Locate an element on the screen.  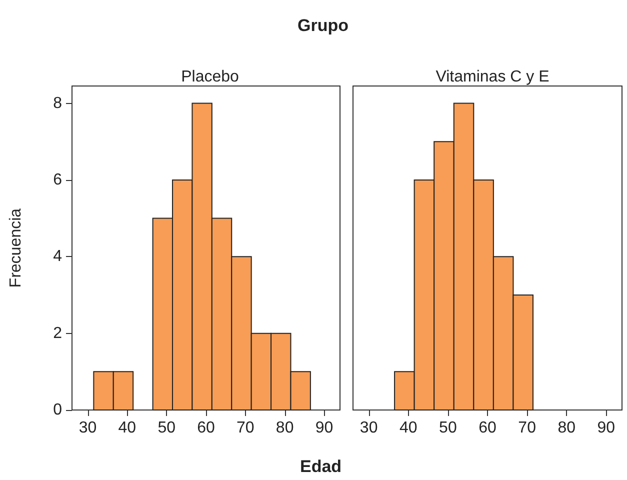
y-tick-label: 6 is located at coordinates (57, 179).